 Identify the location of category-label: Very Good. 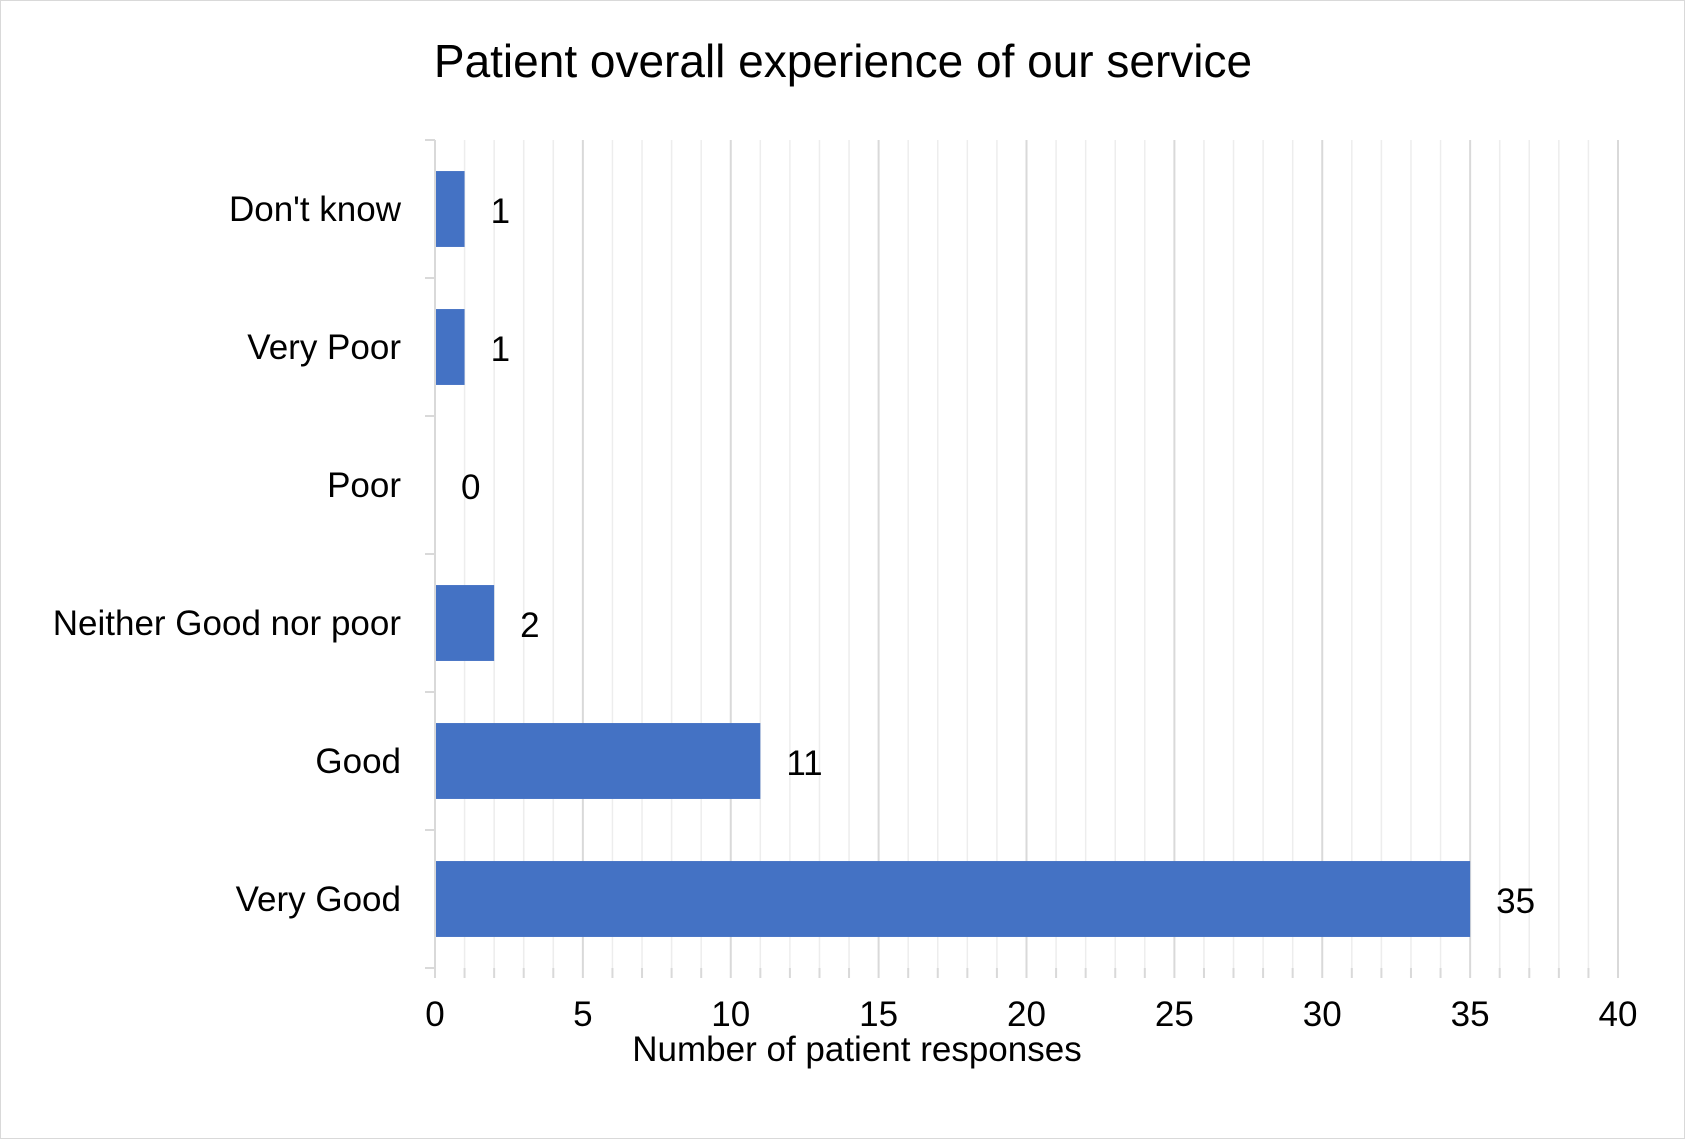
(318, 899).